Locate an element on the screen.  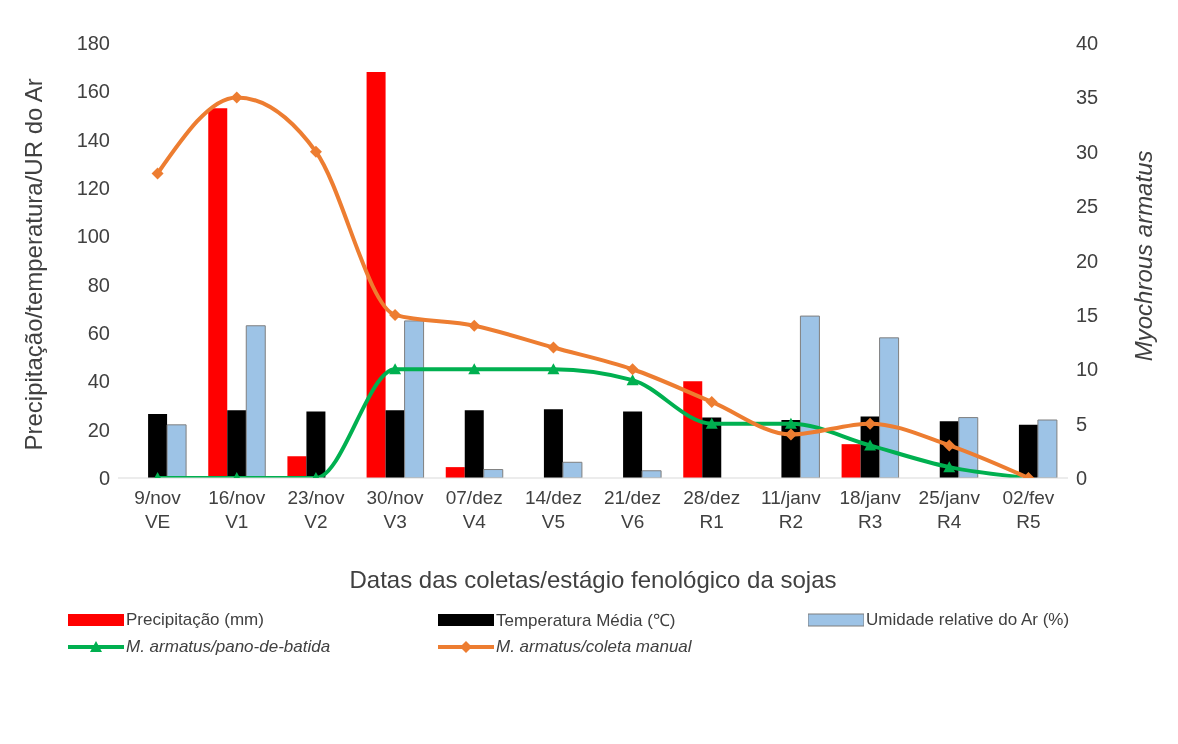
x-tick-label: 16/nov V1 is located at coordinates (237, 509).